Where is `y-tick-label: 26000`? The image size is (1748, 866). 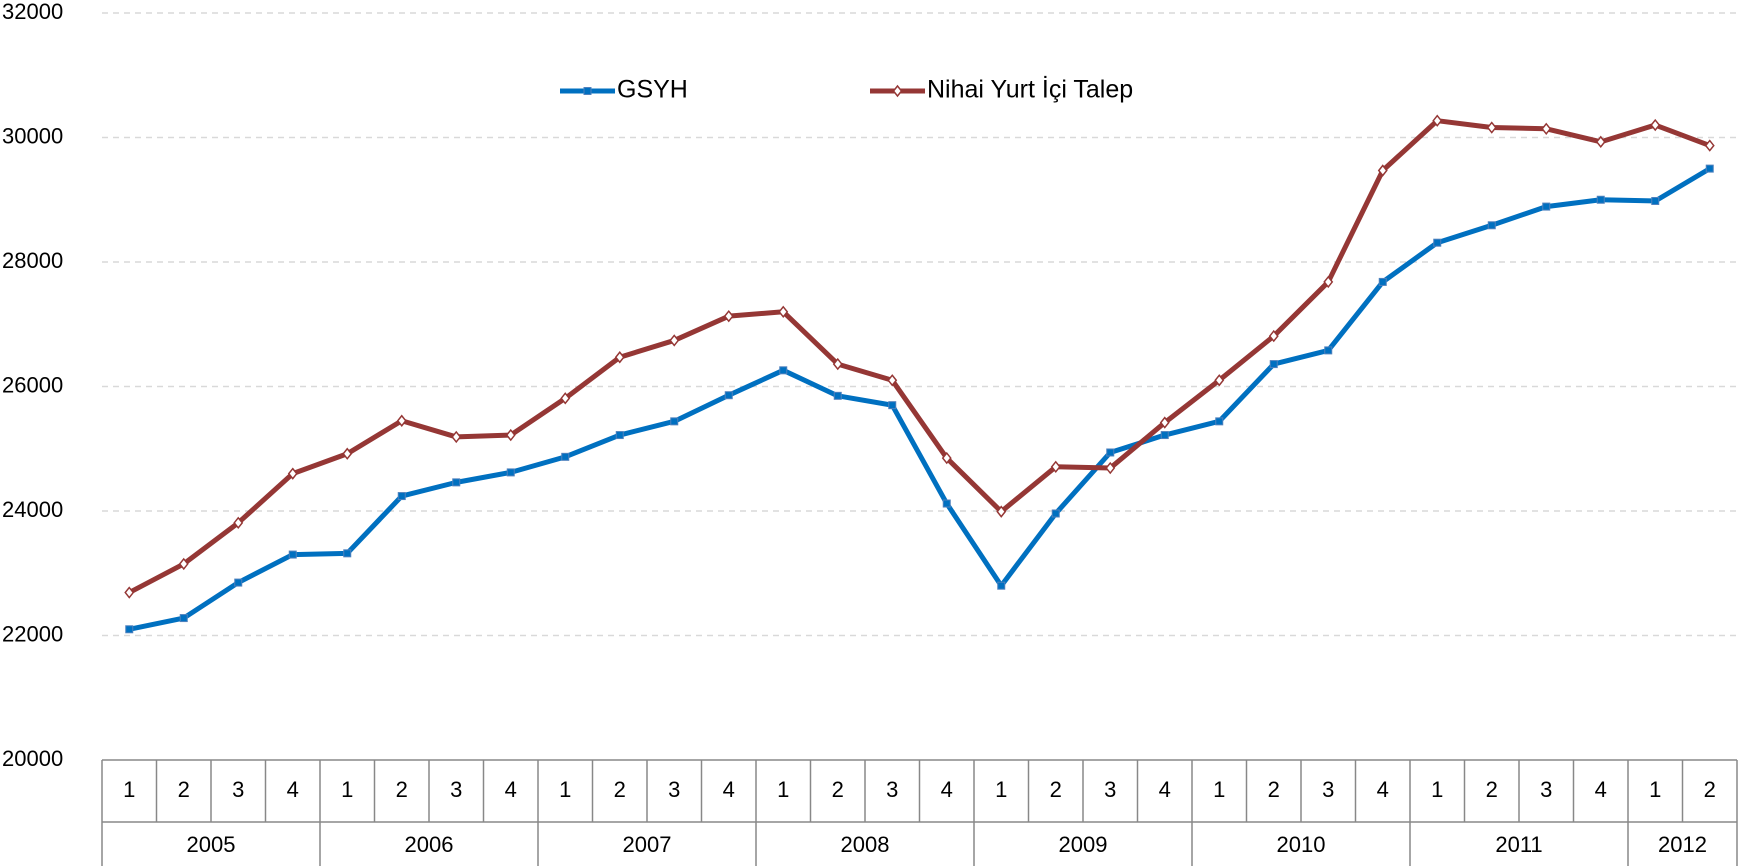
y-tick-label: 26000 is located at coordinates (32, 384).